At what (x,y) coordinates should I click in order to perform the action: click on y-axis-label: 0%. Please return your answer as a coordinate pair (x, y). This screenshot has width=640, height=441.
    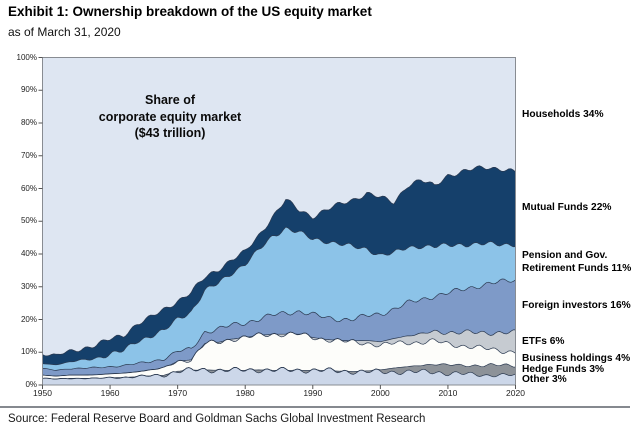
    Looking at the image, I should click on (31, 384).